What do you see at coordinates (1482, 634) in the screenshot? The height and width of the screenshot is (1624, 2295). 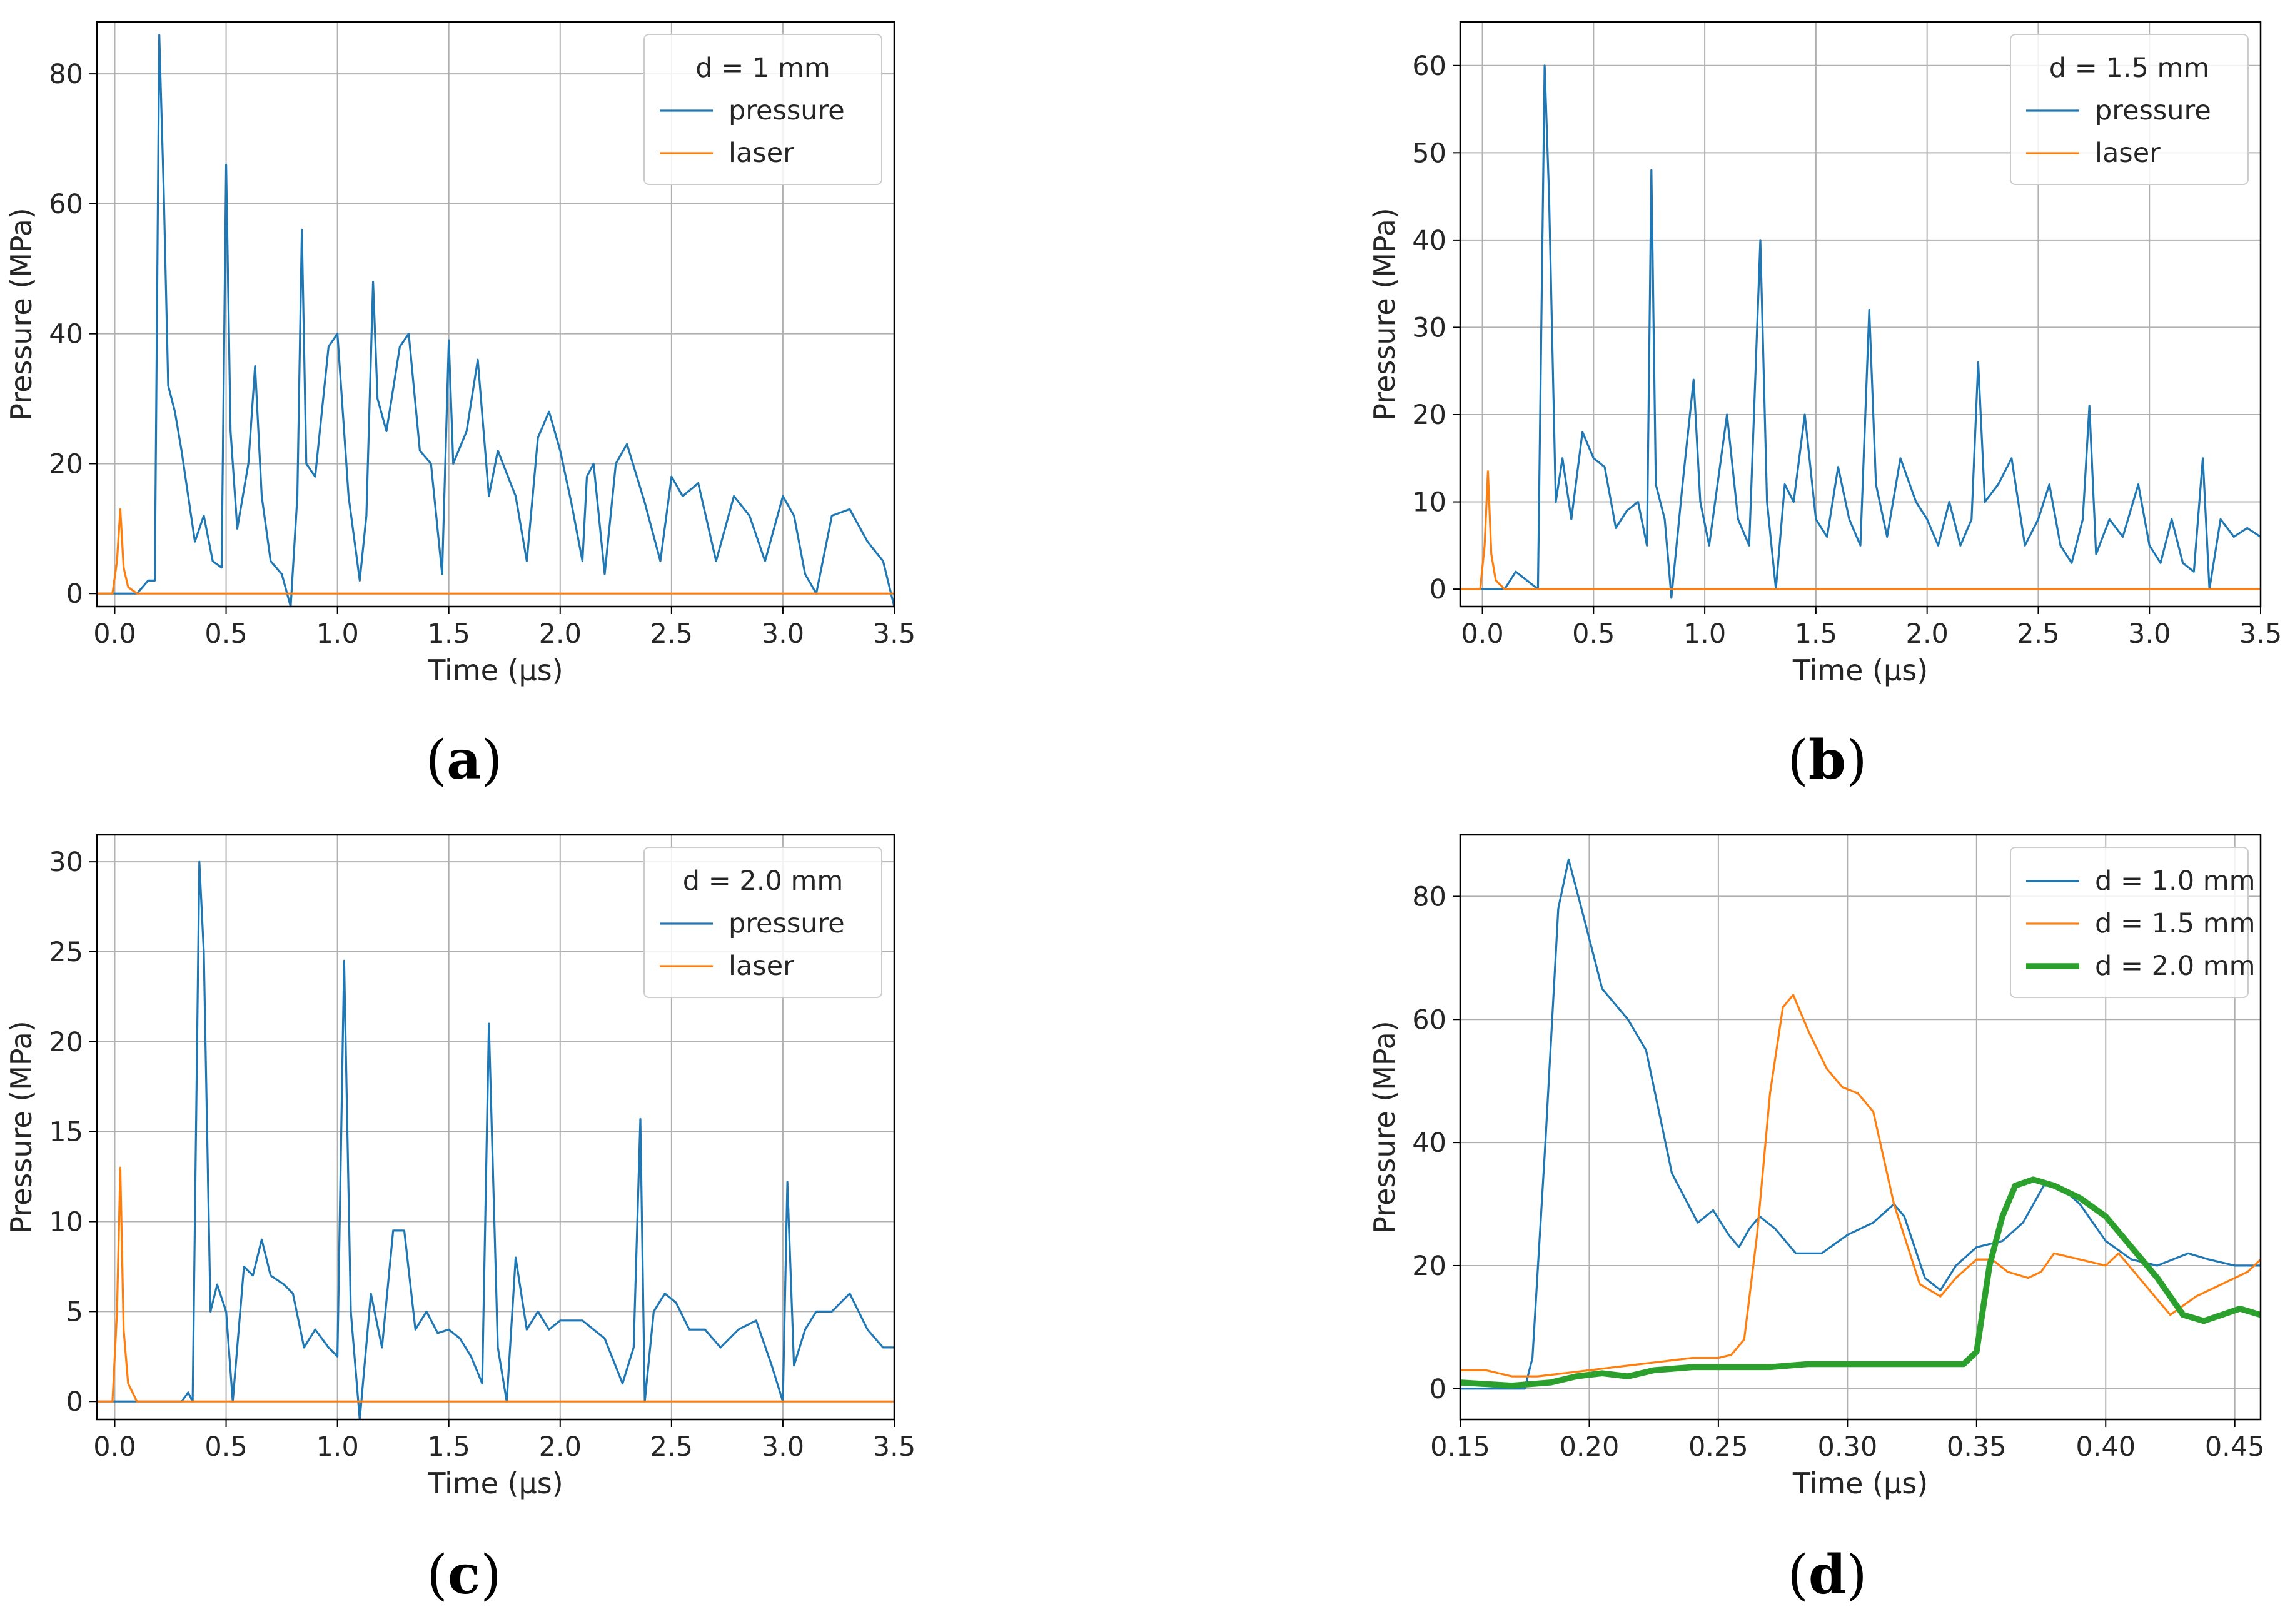 I see `xtick-label-b-0: 0.0` at bounding box center [1482, 634].